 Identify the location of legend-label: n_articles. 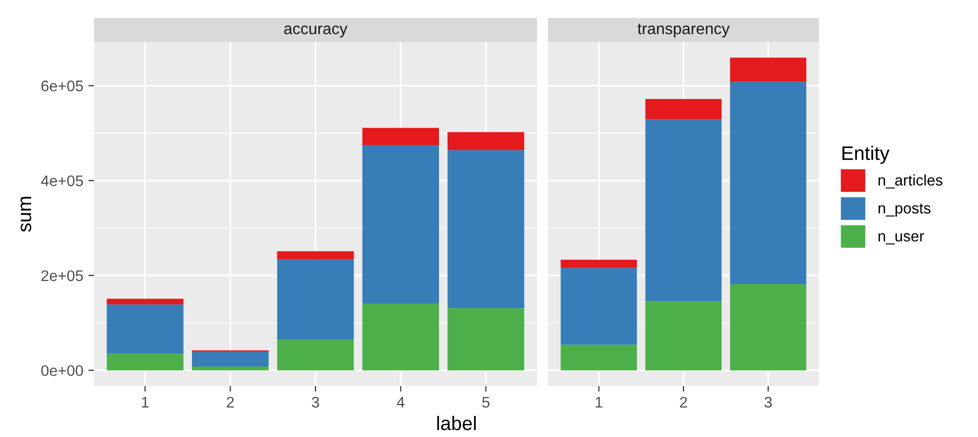
(910, 181).